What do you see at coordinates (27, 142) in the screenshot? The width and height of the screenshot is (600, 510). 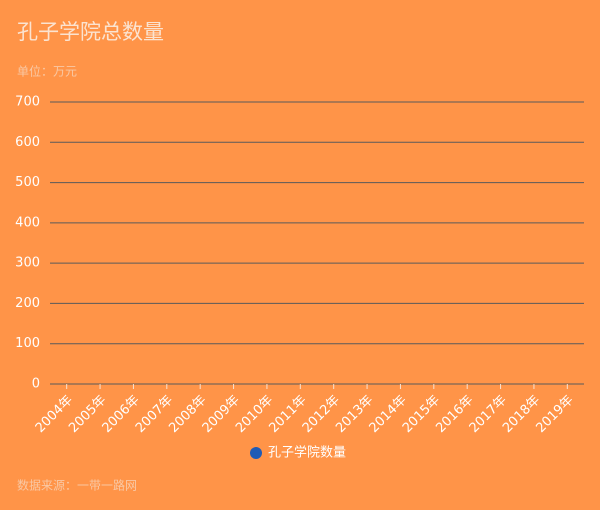 I see `y-tick-label: 600` at bounding box center [27, 142].